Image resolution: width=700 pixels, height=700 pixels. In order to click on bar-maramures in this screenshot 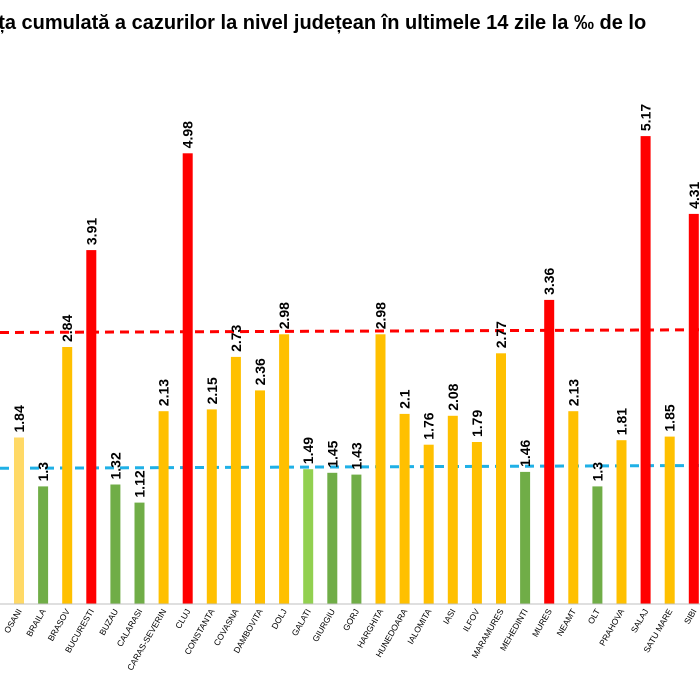, I will do `click(501, 478)`.